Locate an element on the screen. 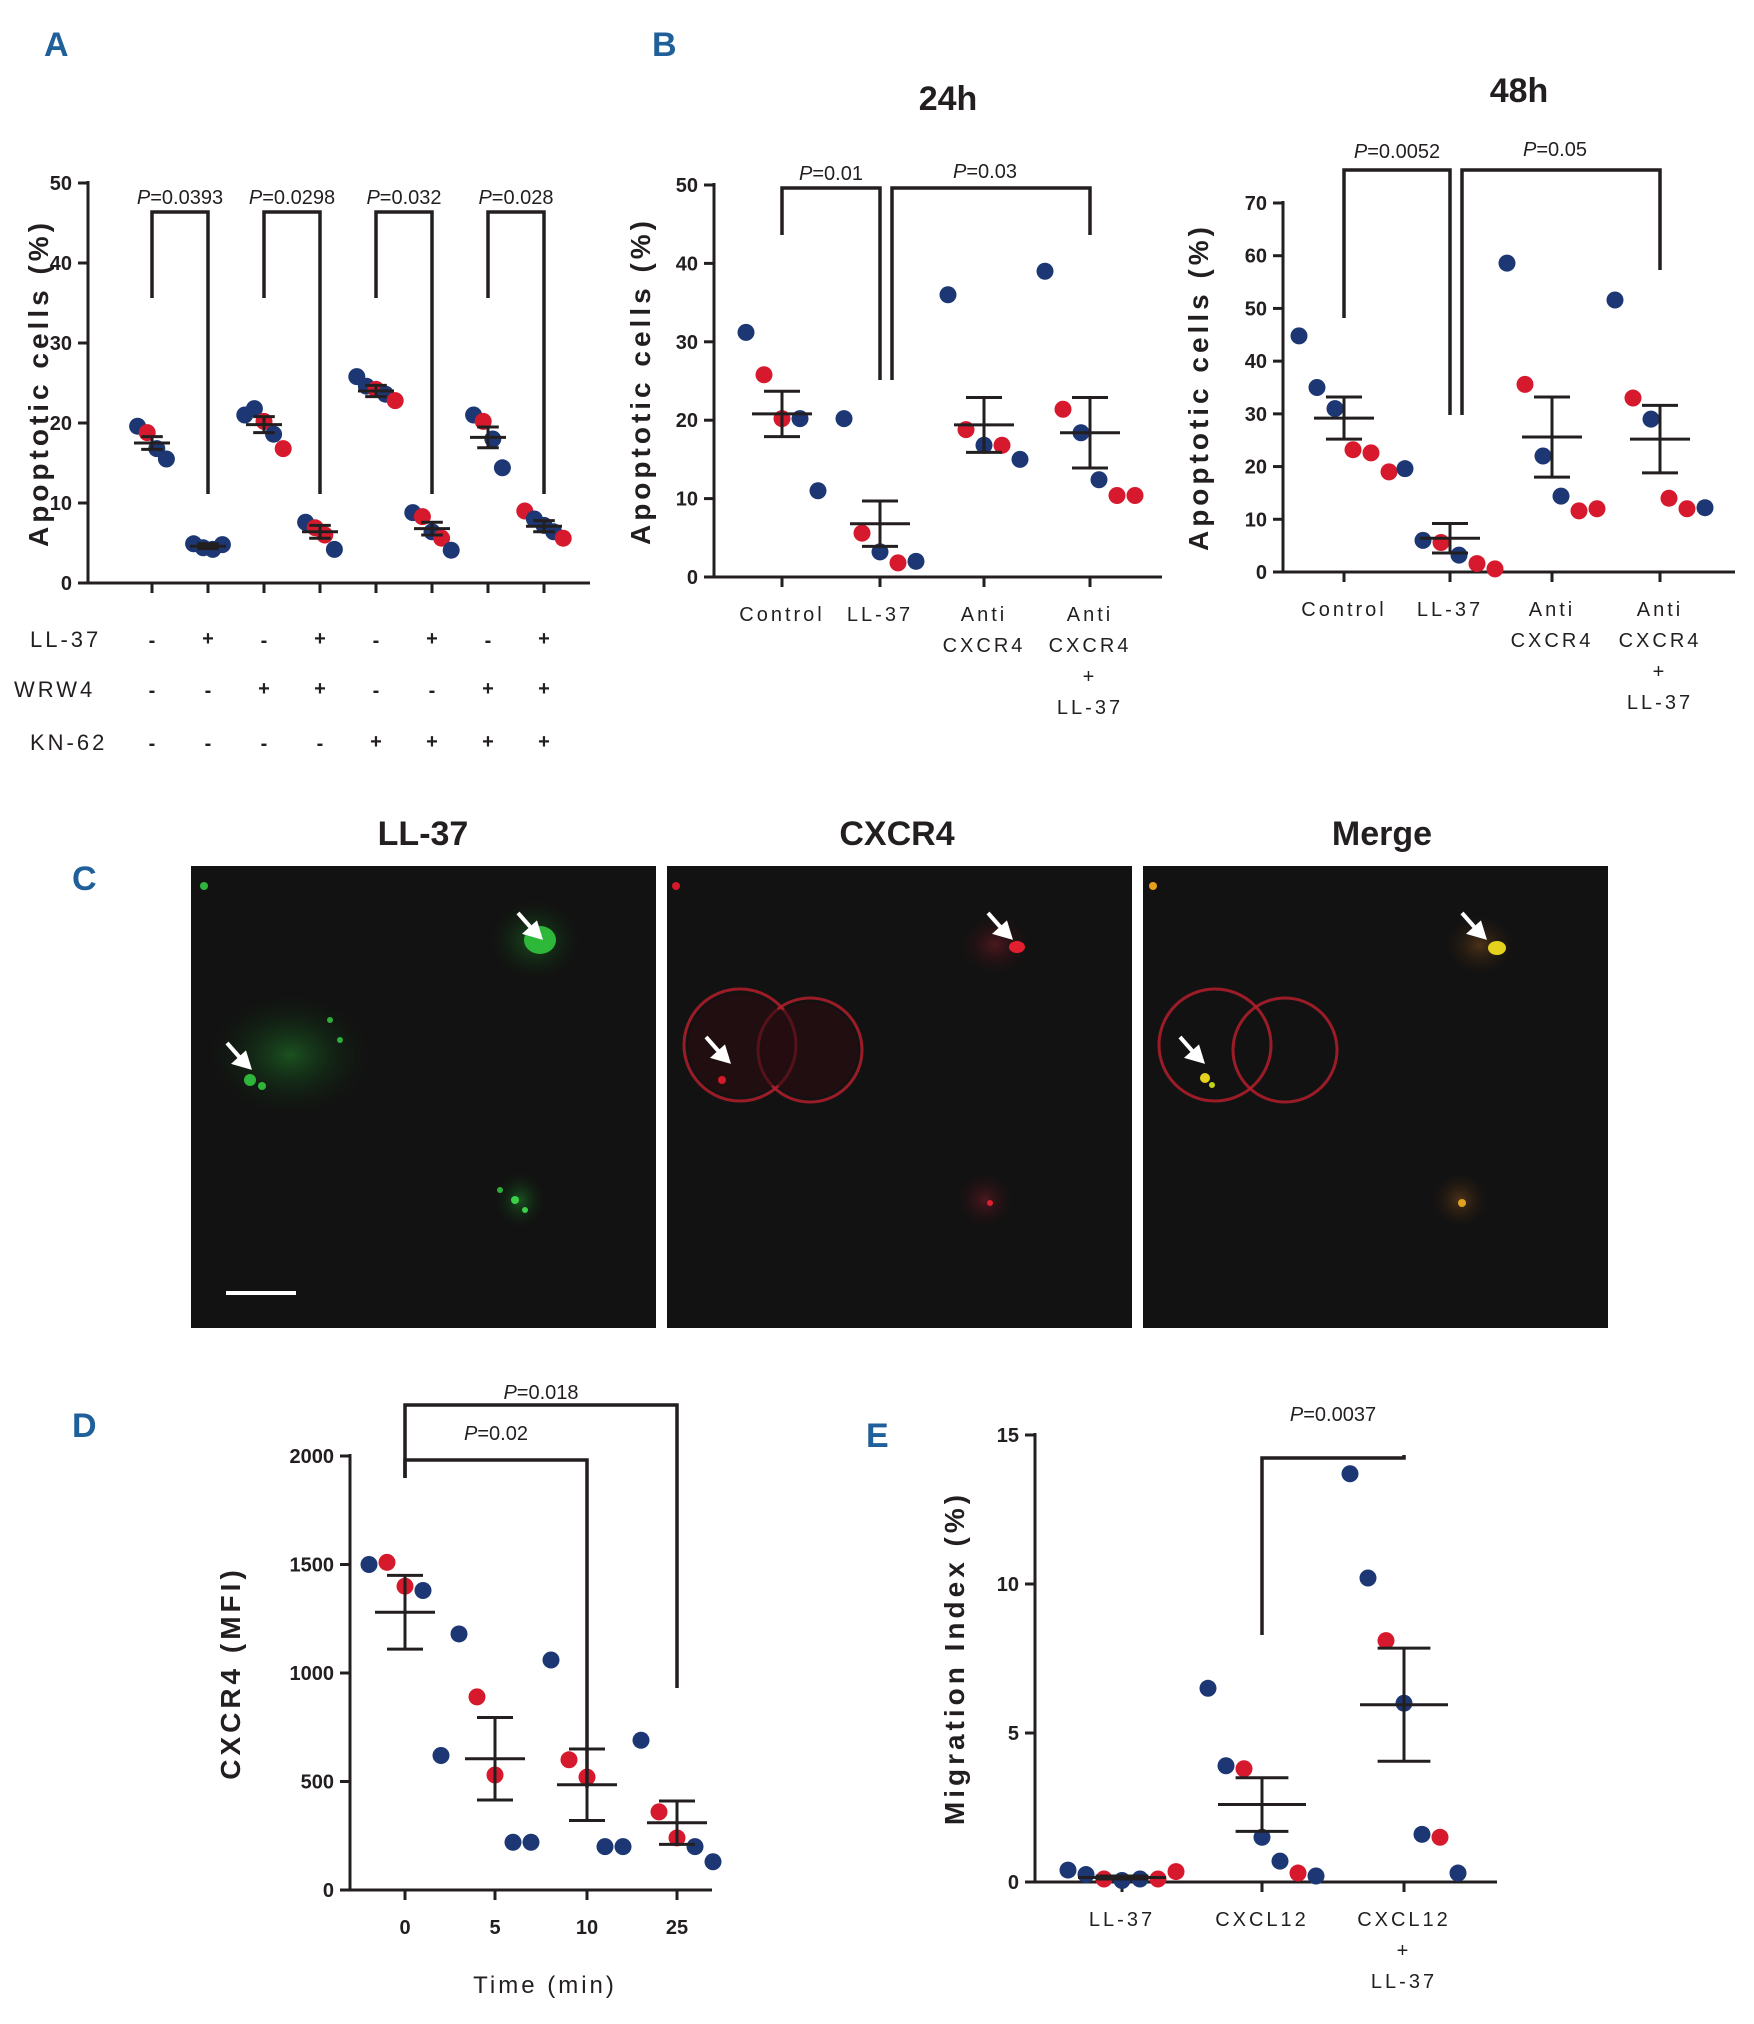 This screenshot has height=2024, width=1754. y-tick-label-e: 15 is located at coordinates (1008, 1436).